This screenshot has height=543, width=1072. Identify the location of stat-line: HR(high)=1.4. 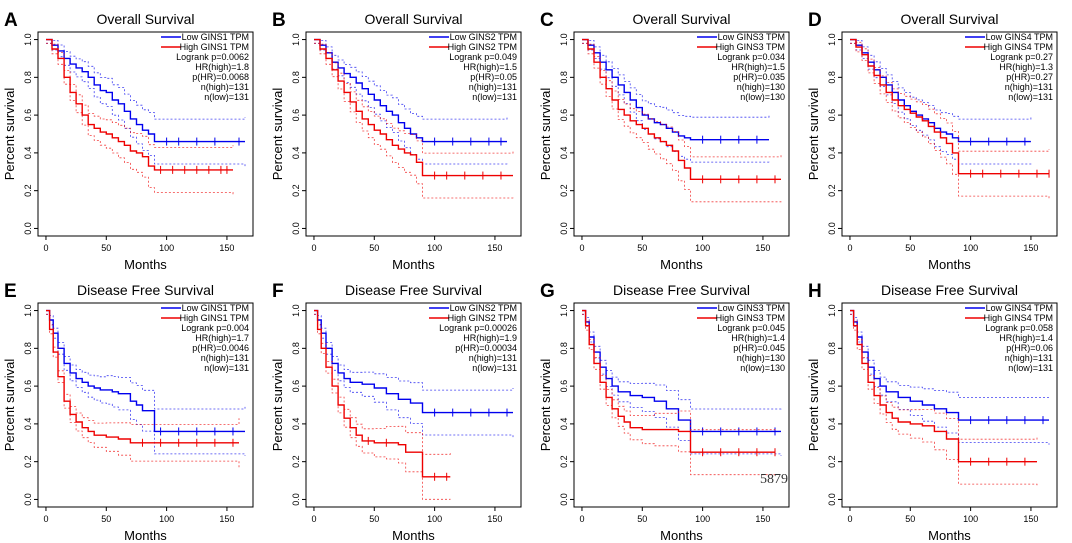
(1026, 338).